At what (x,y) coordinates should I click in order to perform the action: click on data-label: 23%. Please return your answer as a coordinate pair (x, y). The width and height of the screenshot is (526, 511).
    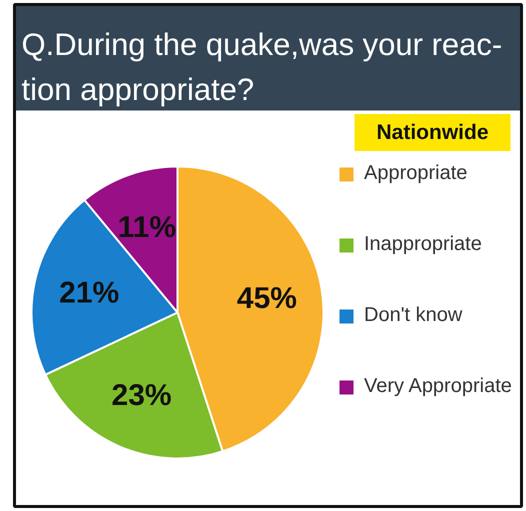
    Looking at the image, I should click on (142, 395).